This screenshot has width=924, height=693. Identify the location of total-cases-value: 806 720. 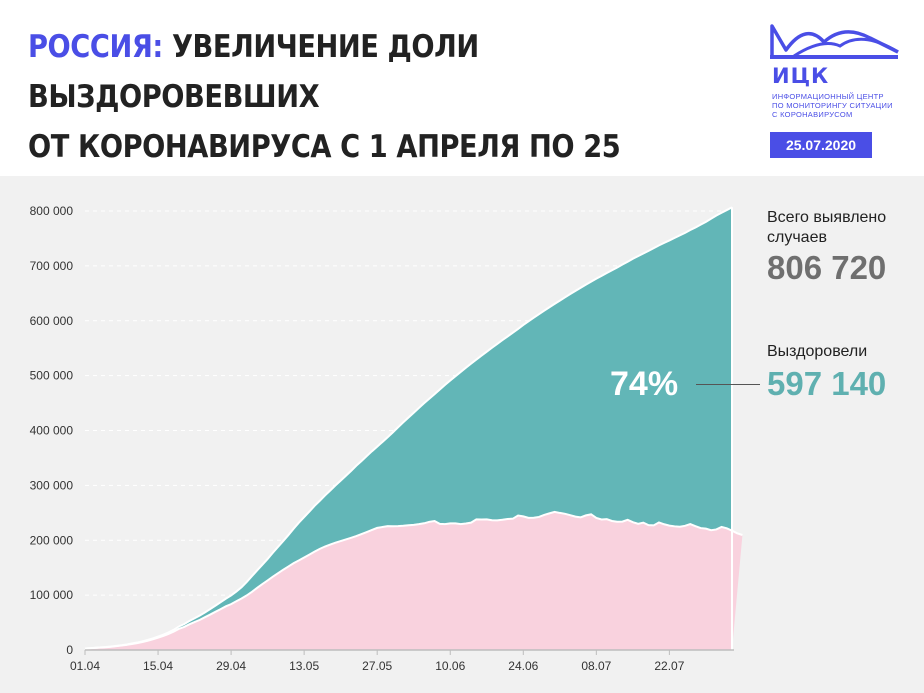
(827, 267).